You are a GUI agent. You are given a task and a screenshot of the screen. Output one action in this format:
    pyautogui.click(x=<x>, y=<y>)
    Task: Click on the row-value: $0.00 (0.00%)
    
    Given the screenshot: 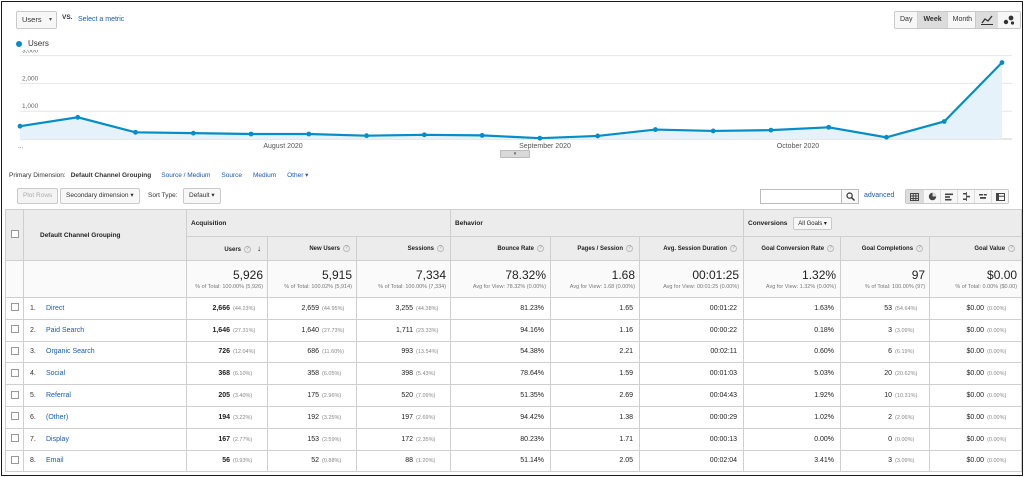 What is the action you would take?
    pyautogui.click(x=975, y=395)
    